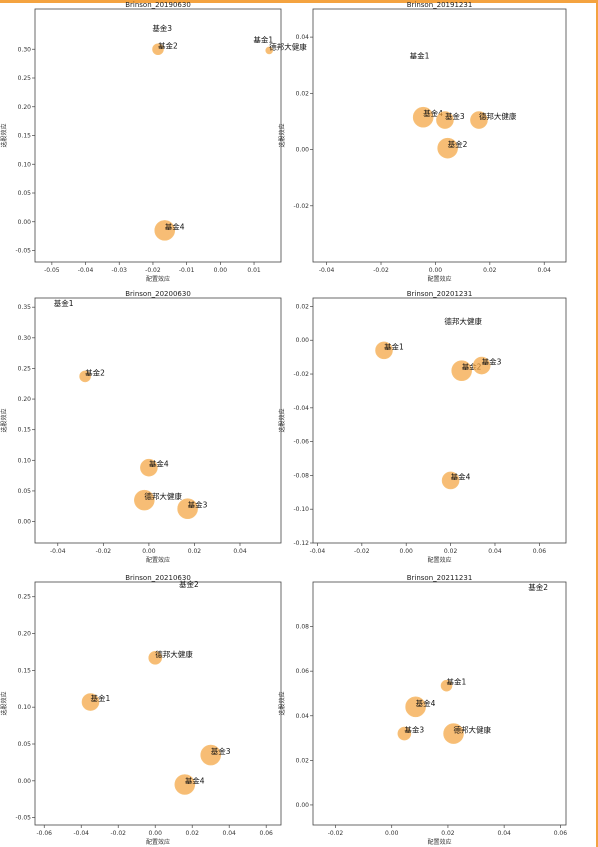  I want to click on y-tick-label: -0.06, so click(301, 442).